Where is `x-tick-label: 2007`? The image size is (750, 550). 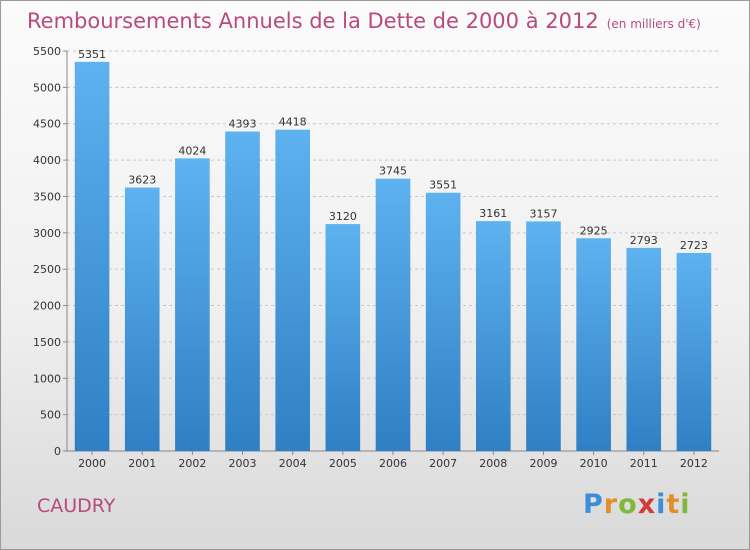
x-tick-label: 2007 is located at coordinates (443, 463).